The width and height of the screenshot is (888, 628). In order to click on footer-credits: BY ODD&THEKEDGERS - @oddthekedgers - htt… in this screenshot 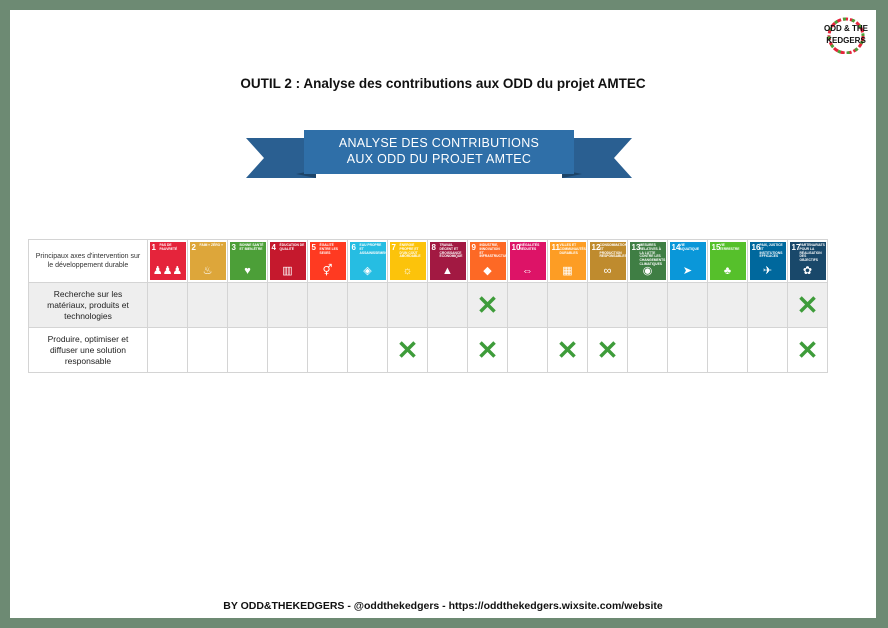, I will do `click(443, 606)`.